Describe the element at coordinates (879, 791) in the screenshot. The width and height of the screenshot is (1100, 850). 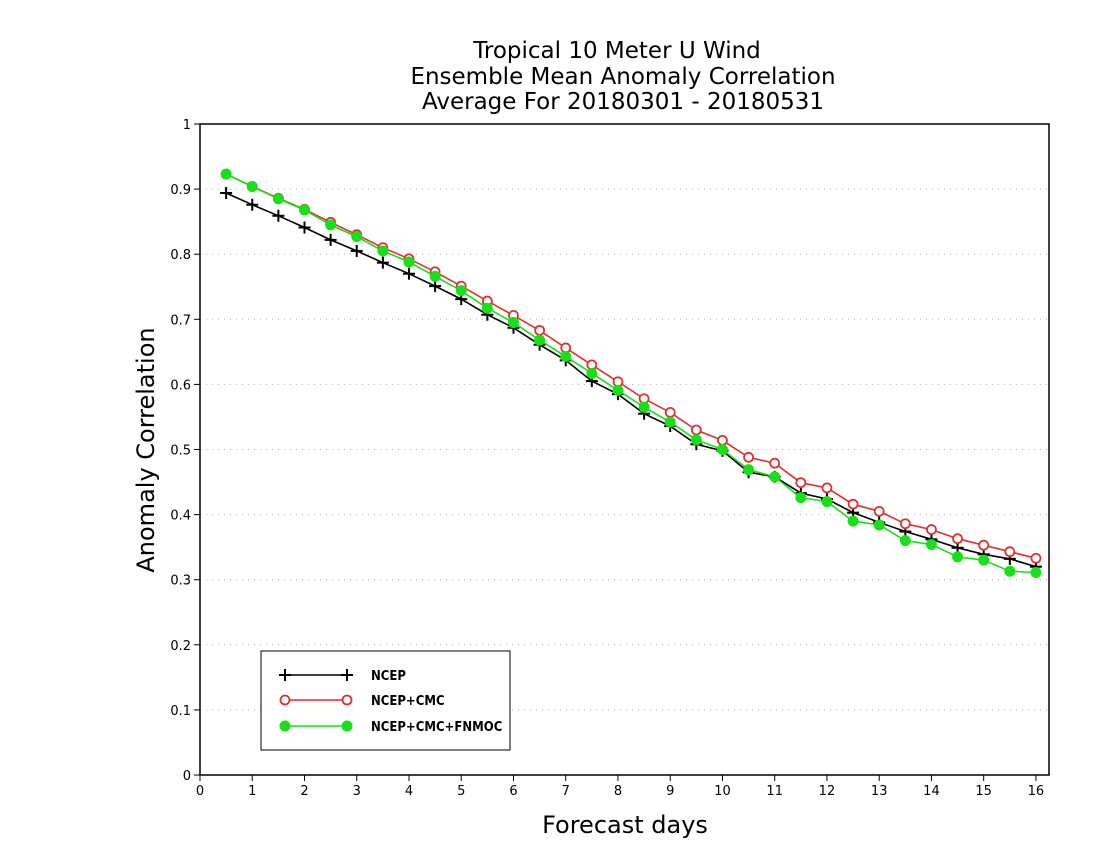
I see `x-tick-label: 13` at that location.